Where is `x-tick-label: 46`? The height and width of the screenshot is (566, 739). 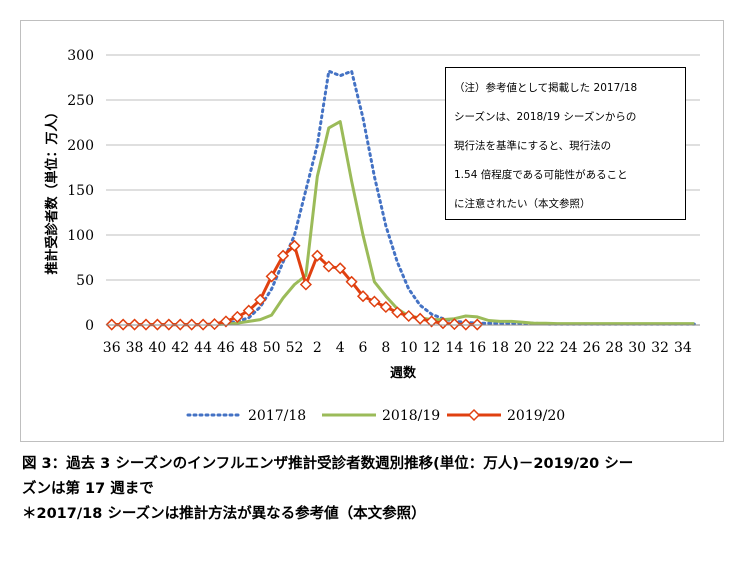
x-tick-label: 46 is located at coordinates (226, 348).